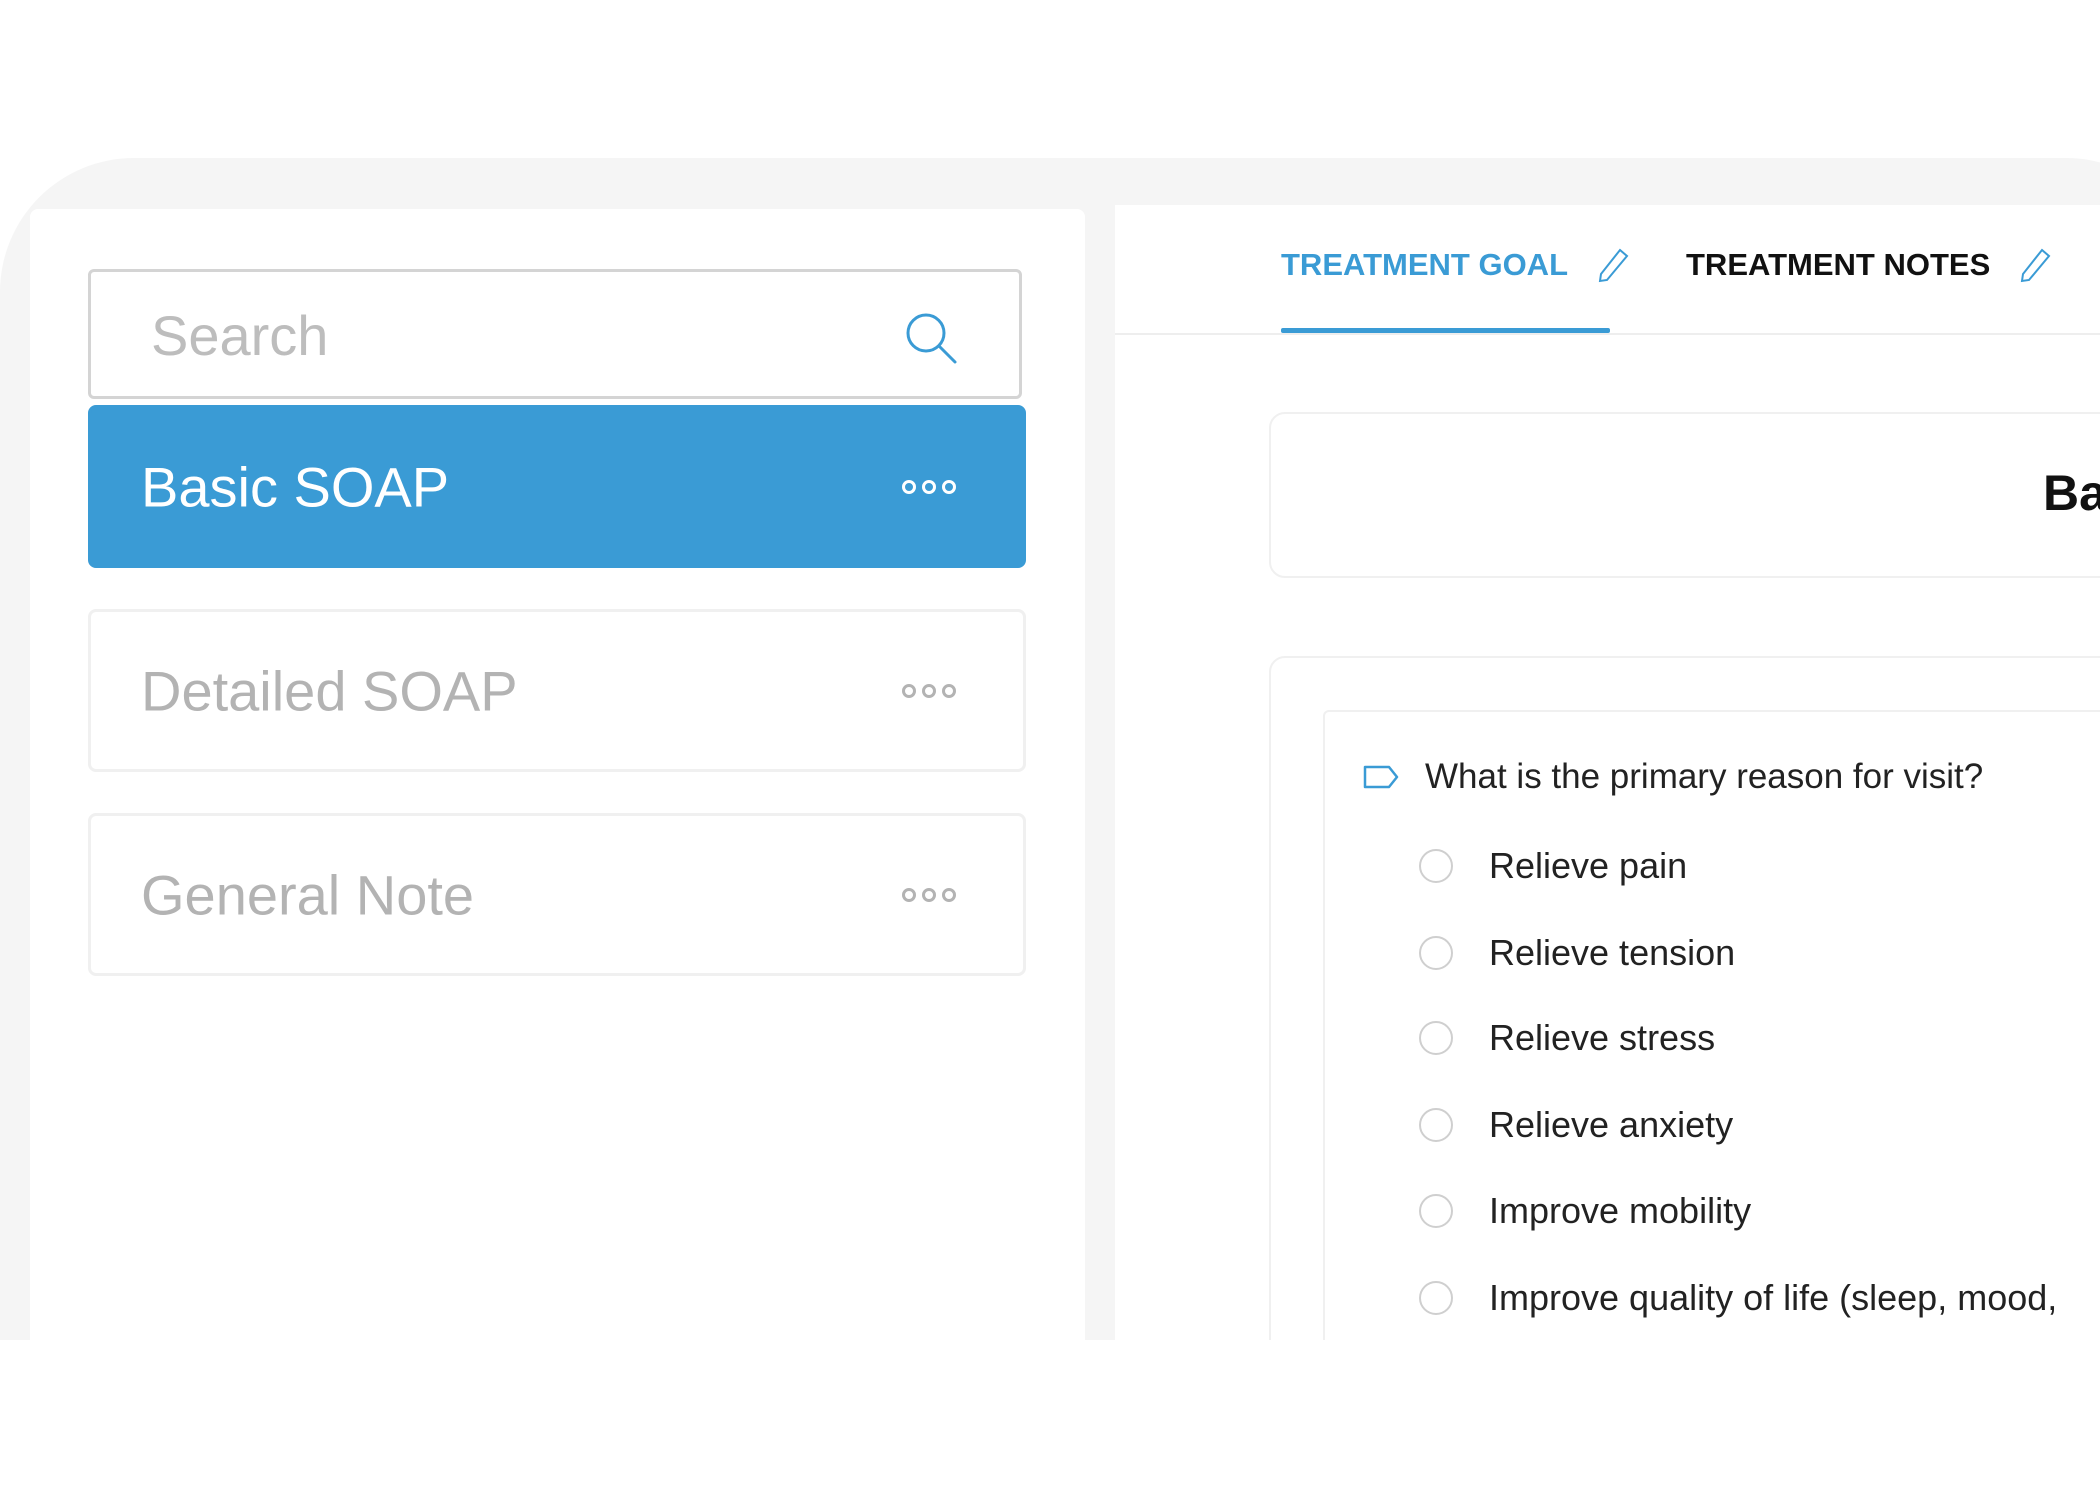  Describe the element at coordinates (1620, 1210) in the screenshot. I see `option-label: Improve mobility` at that location.